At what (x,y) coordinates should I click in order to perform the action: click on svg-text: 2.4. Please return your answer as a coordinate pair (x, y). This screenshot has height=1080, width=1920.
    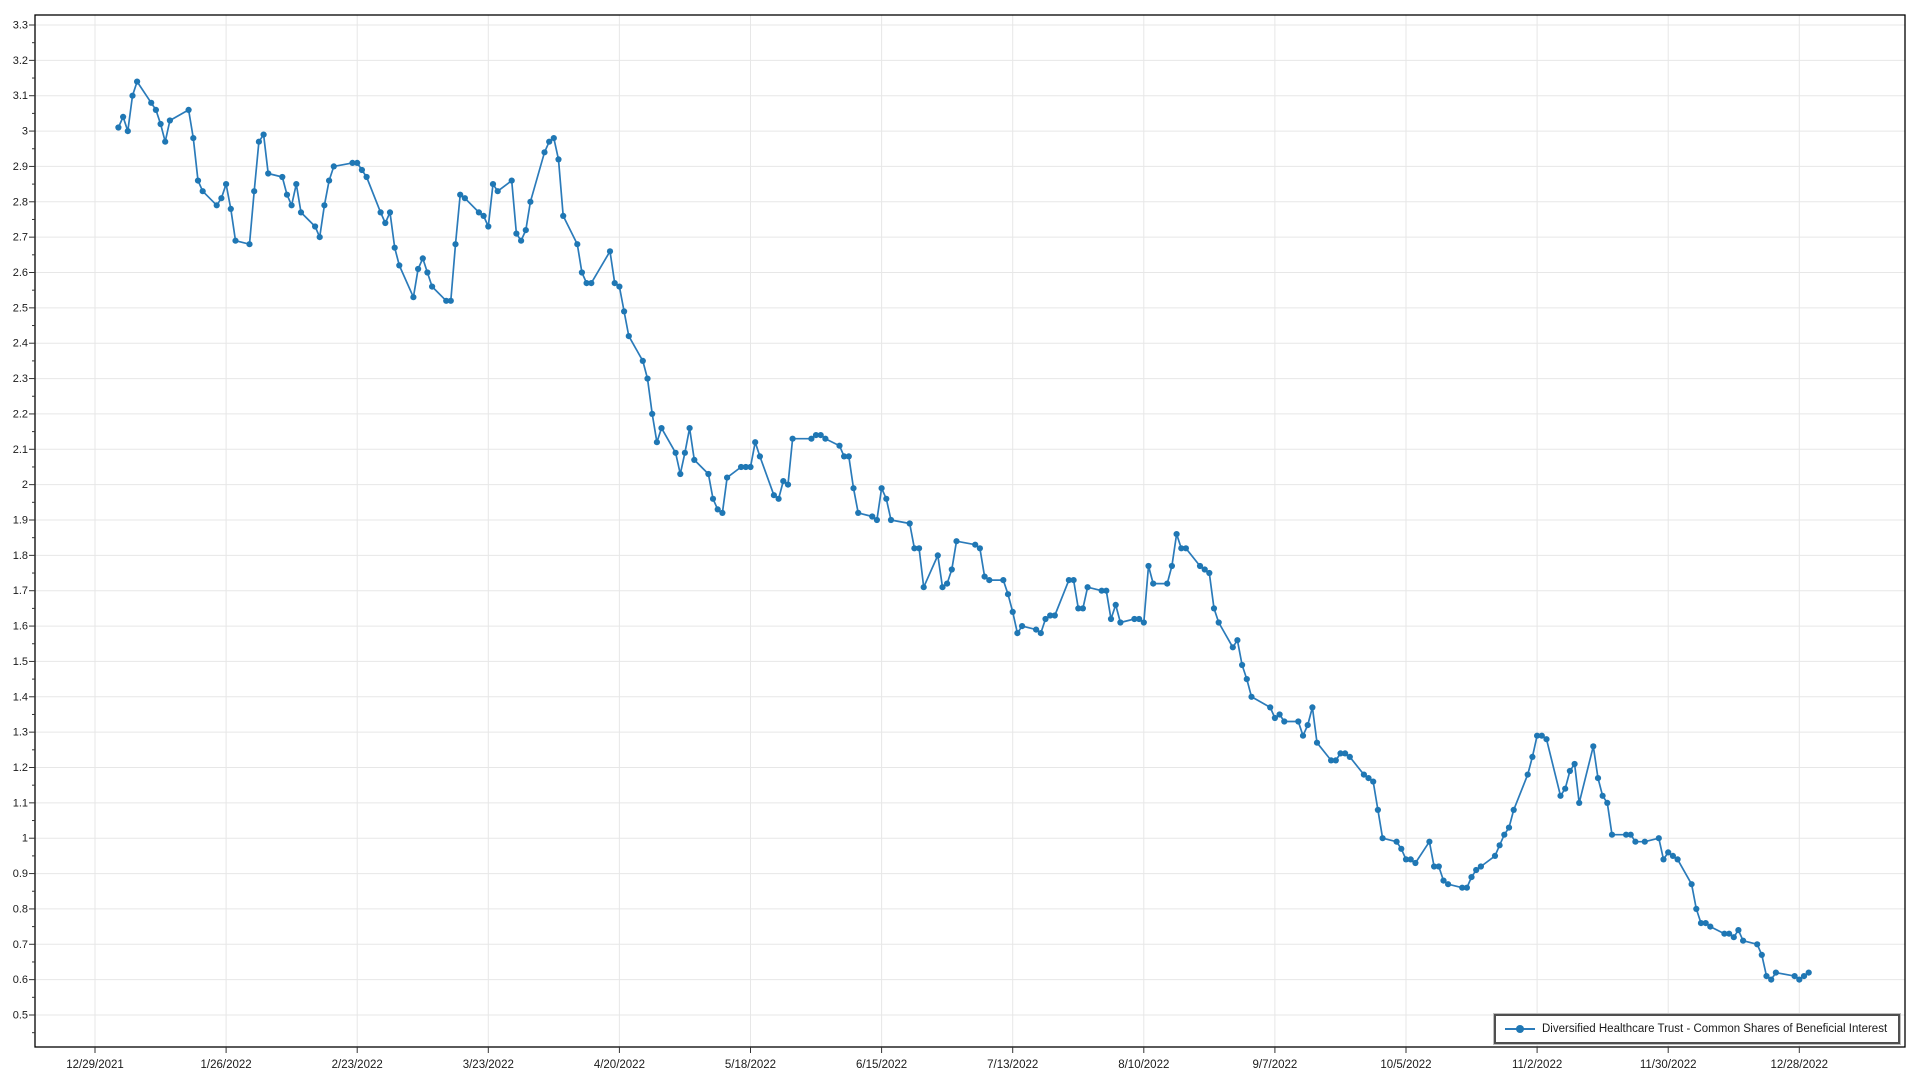
    Looking at the image, I should click on (20, 344).